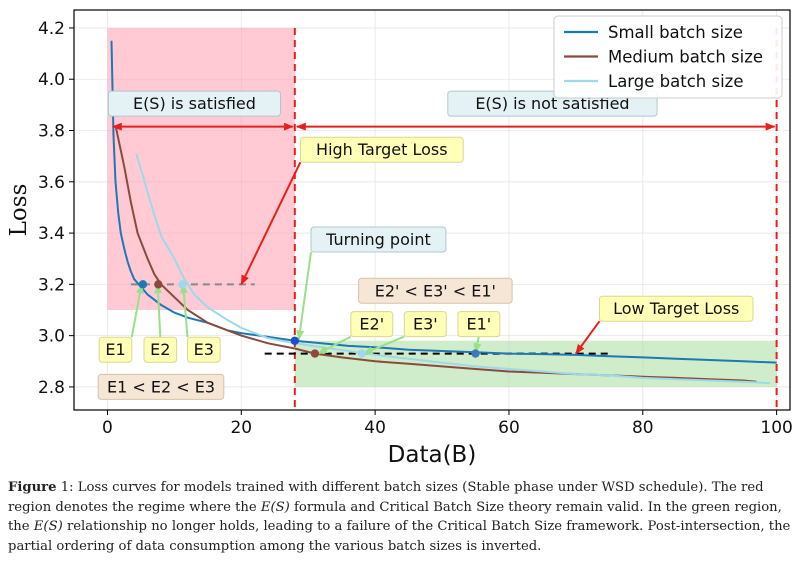  I want to click on label-low-target-text: Low Target Loss, so click(676, 308).